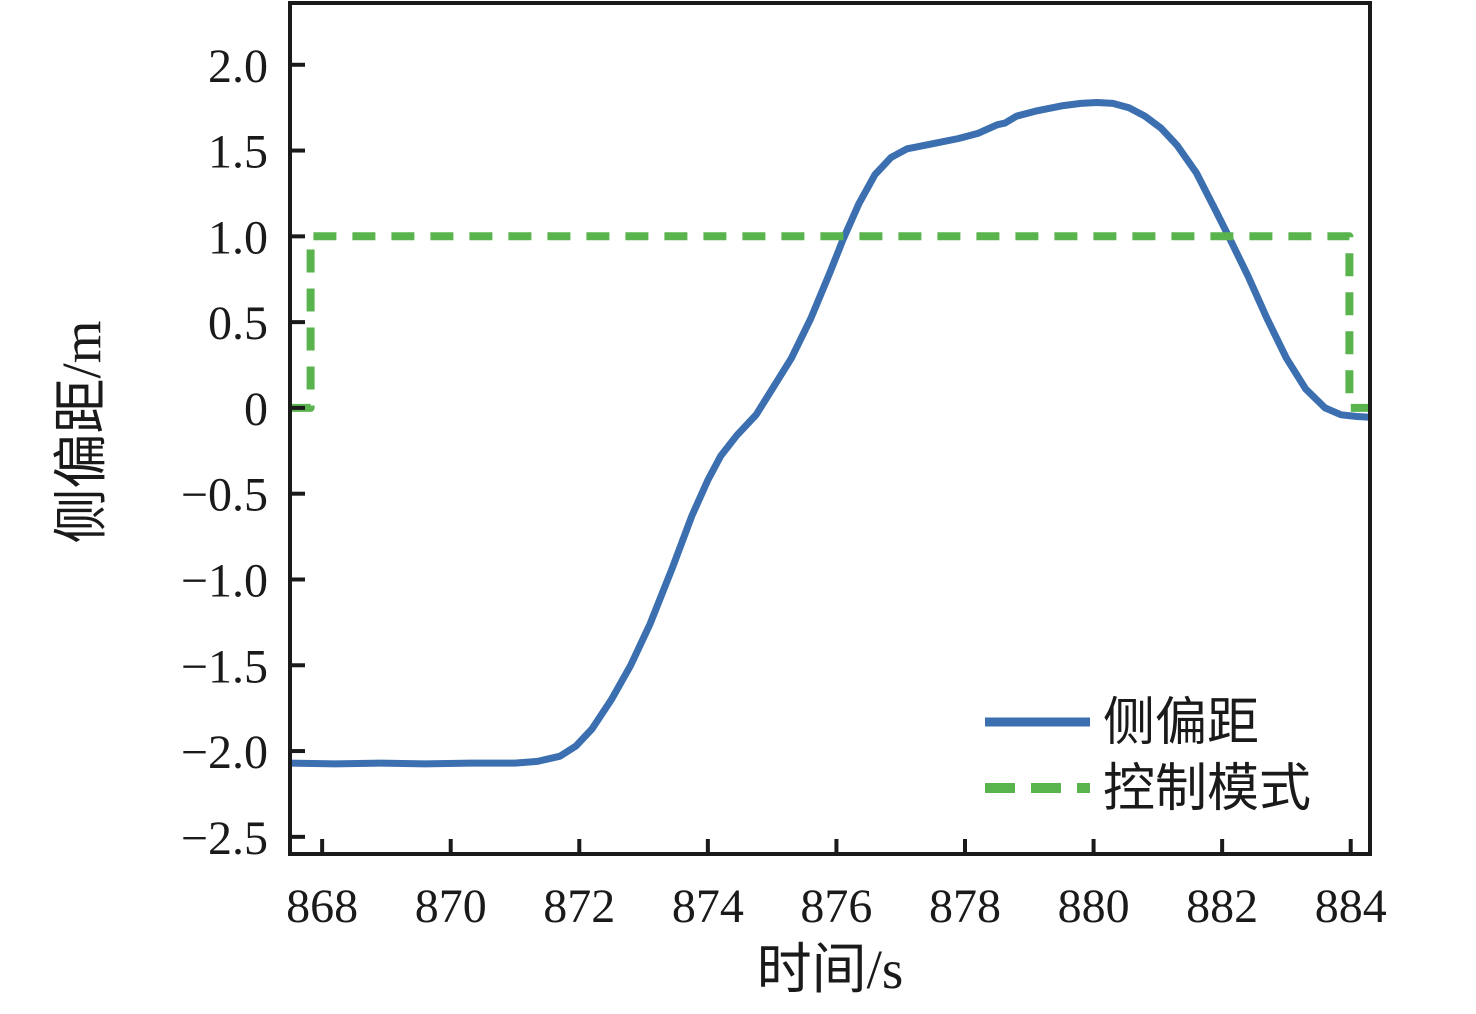 The width and height of the screenshot is (1476, 1014). Describe the element at coordinates (965, 906) in the screenshot. I see `x-tick-label: 878` at that location.